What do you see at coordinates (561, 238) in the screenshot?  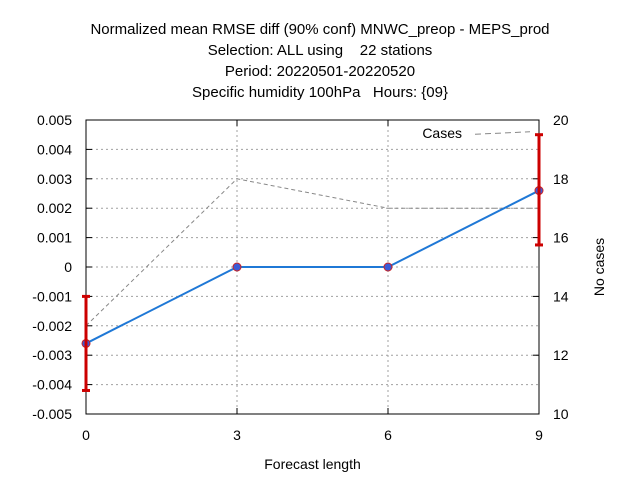 I see `y2-tick-label: 16` at bounding box center [561, 238].